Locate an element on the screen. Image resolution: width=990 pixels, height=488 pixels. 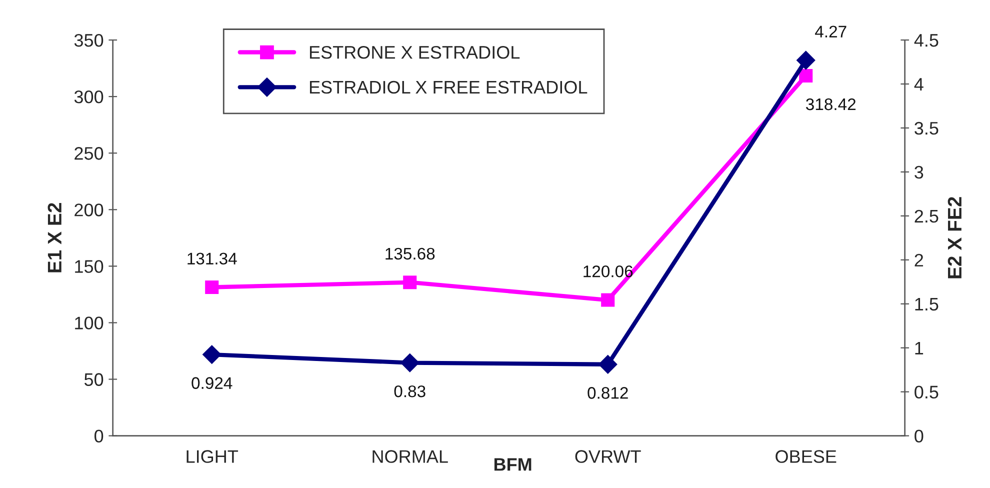
legend-label: ESTRONE X ESTRADIOL is located at coordinates (415, 52).